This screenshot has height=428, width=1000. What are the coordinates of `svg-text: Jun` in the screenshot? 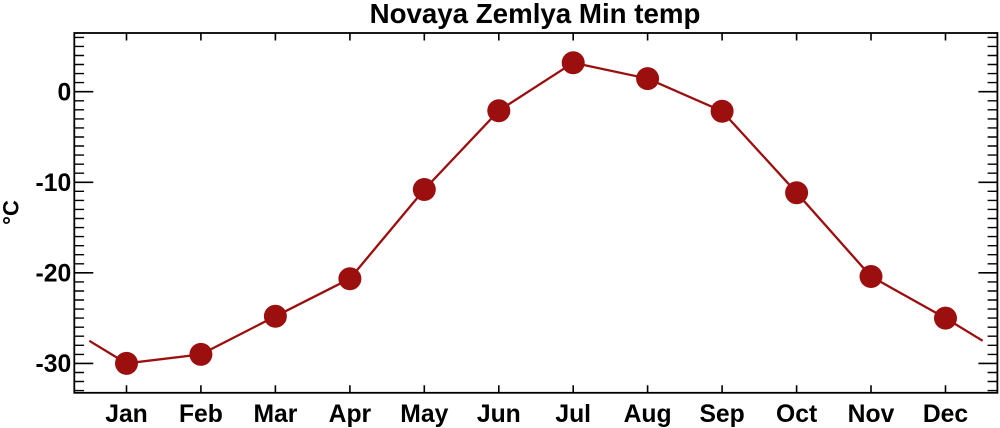 It's located at (499, 414).